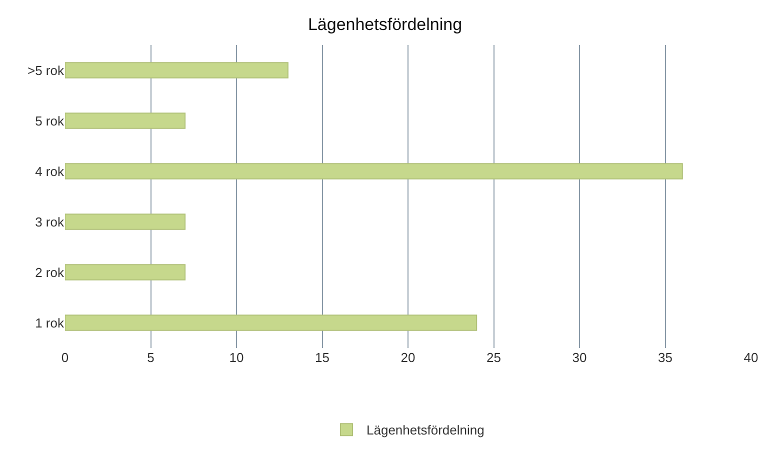 This screenshot has height=457, width=770. I want to click on y-tick-label: 2 rok, so click(49, 272).